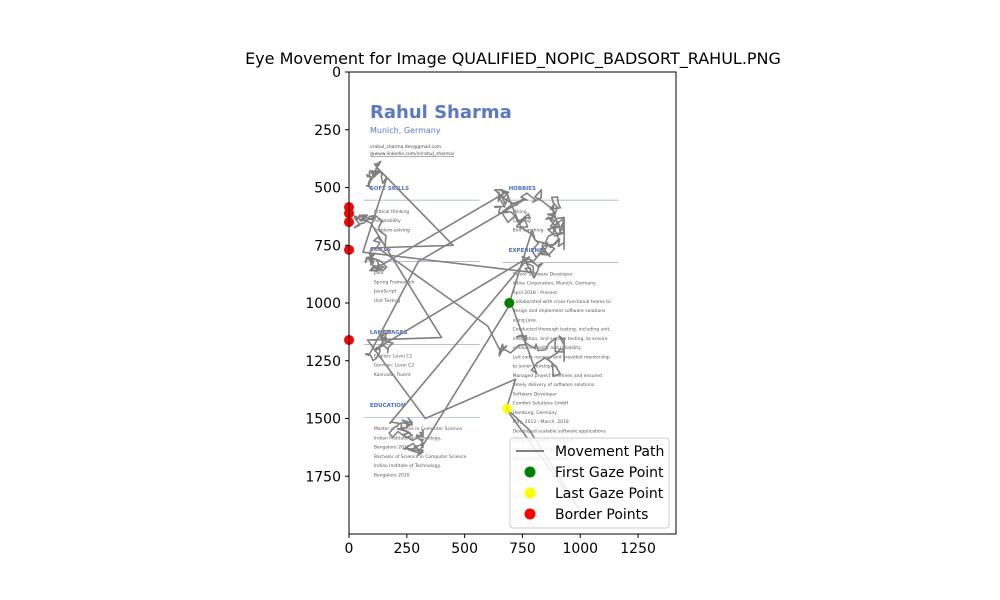  I want to click on first-gaze-point, so click(509, 303).